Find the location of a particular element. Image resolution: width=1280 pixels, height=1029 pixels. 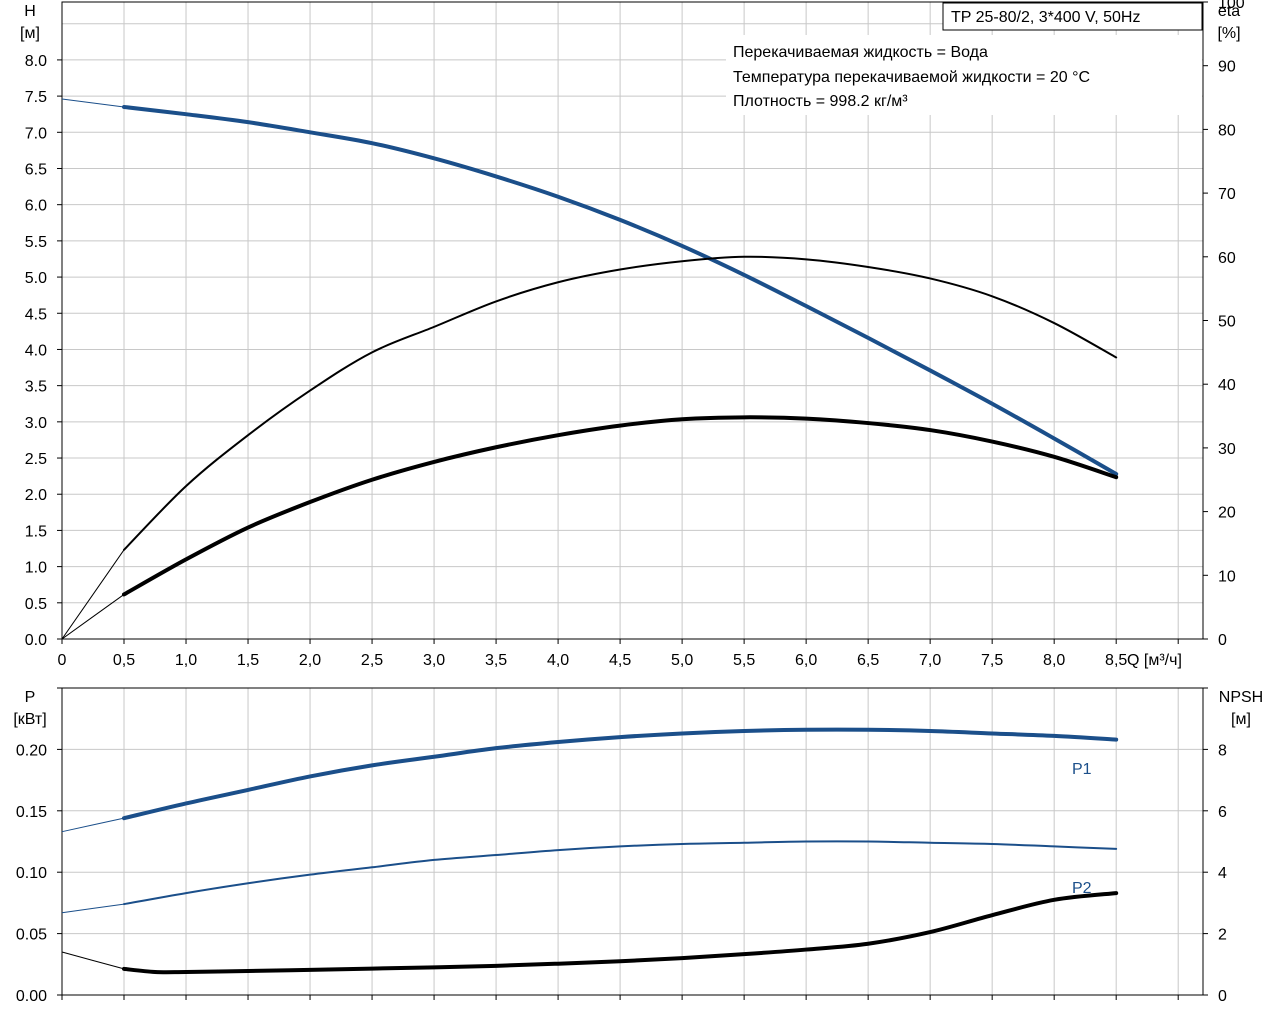

h-axis-name: H is located at coordinates (30, 11).